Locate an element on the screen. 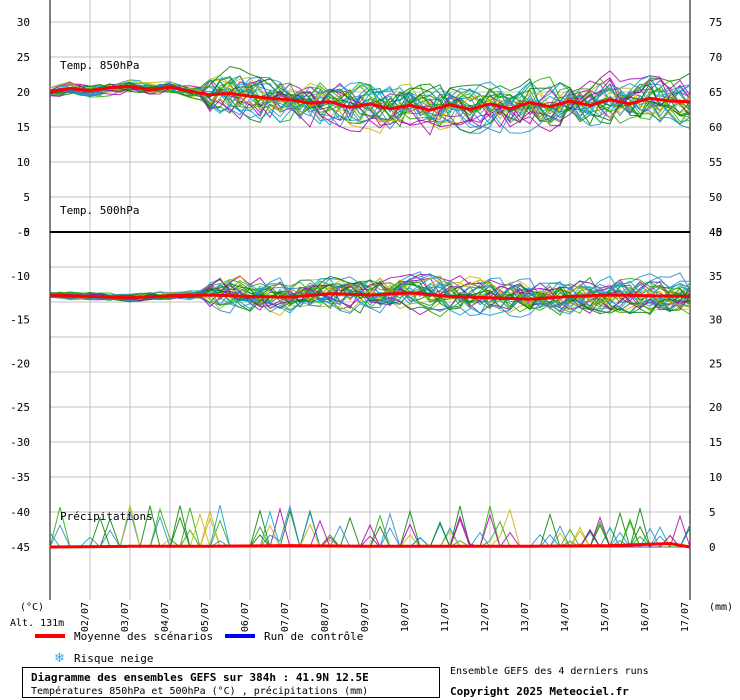 This screenshot has width=740, height=700. x-tick-label: 05/07 is located at coordinates (205, 617).